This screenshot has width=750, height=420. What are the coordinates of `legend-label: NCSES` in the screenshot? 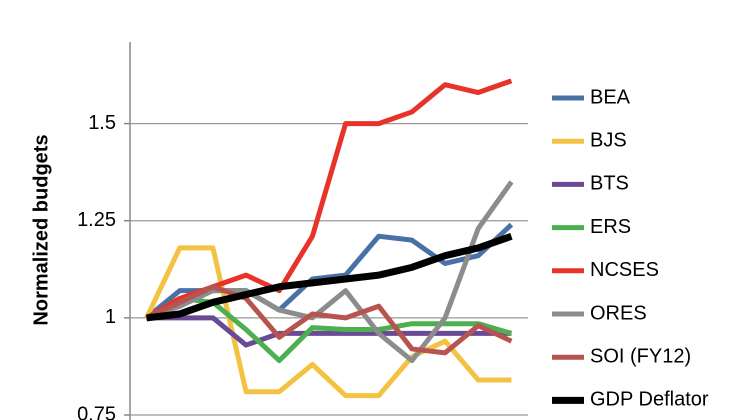 It's located at (624, 270).